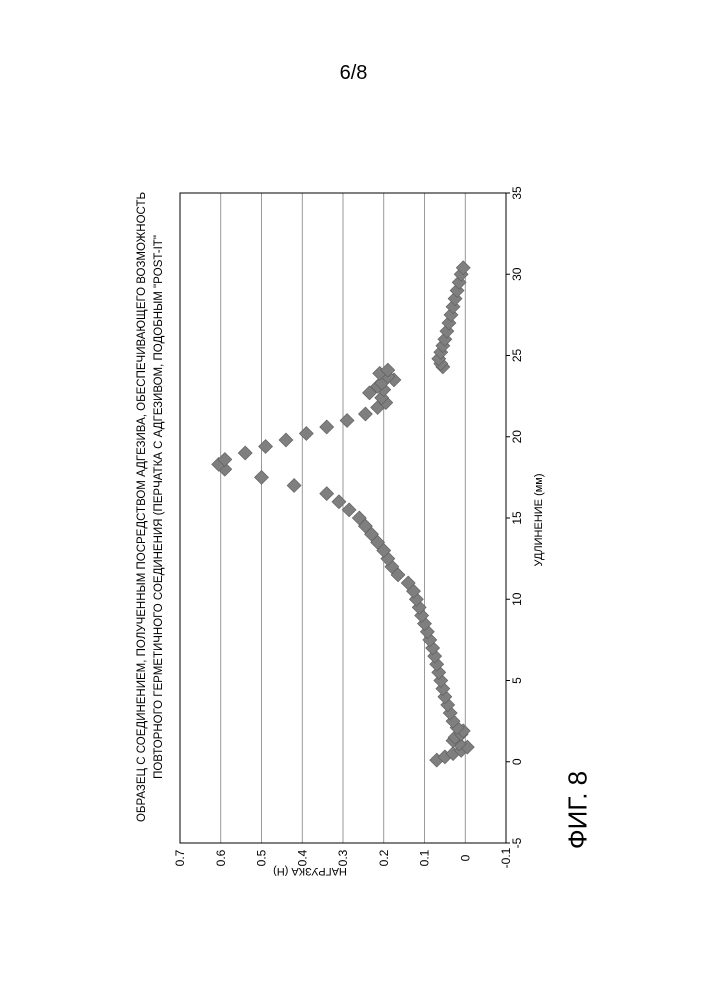  I want to click on y-tick-label: 0.2, so click(384, 857).